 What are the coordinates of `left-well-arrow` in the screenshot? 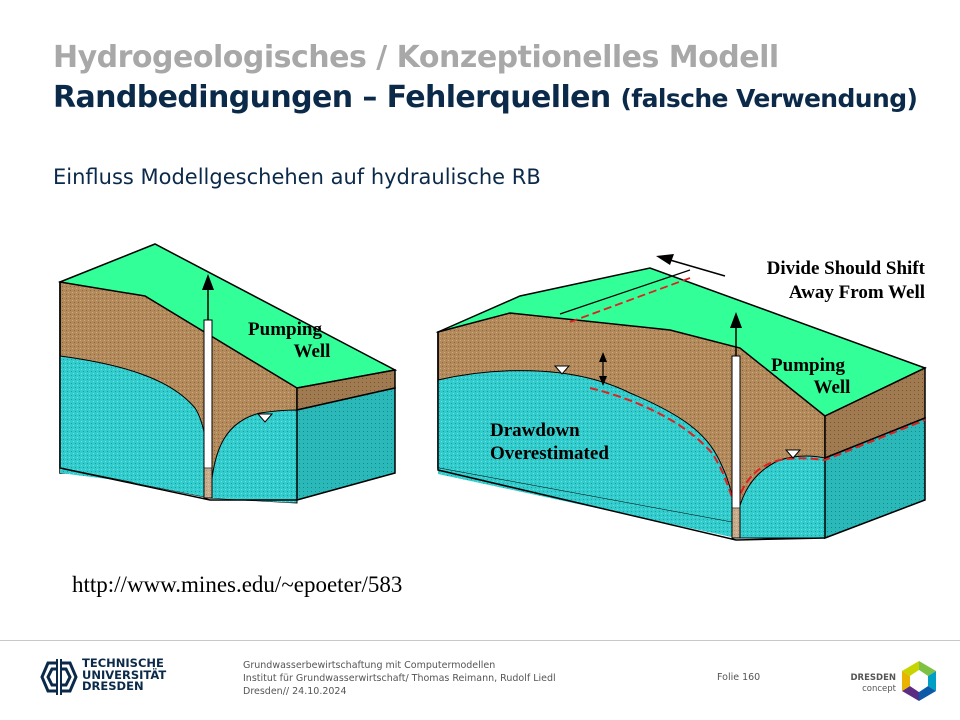 It's located at (208, 282).